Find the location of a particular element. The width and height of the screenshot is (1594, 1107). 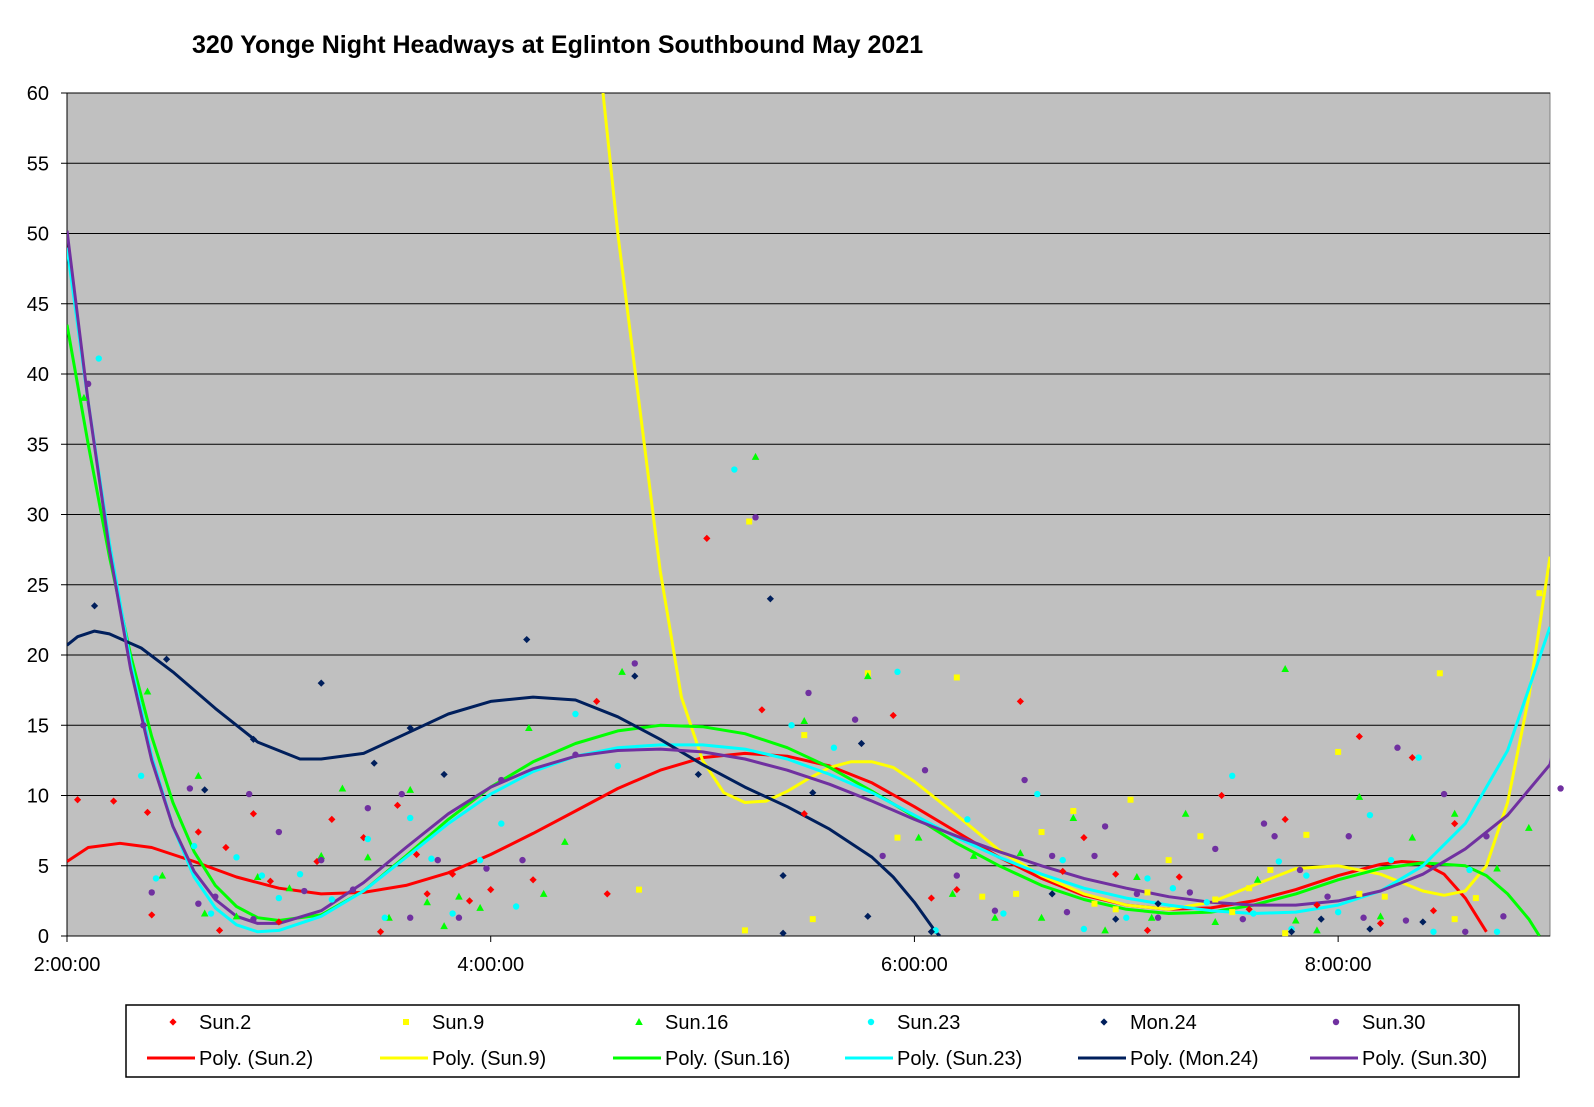

legend-label: Sun.16 is located at coordinates (696, 1023).